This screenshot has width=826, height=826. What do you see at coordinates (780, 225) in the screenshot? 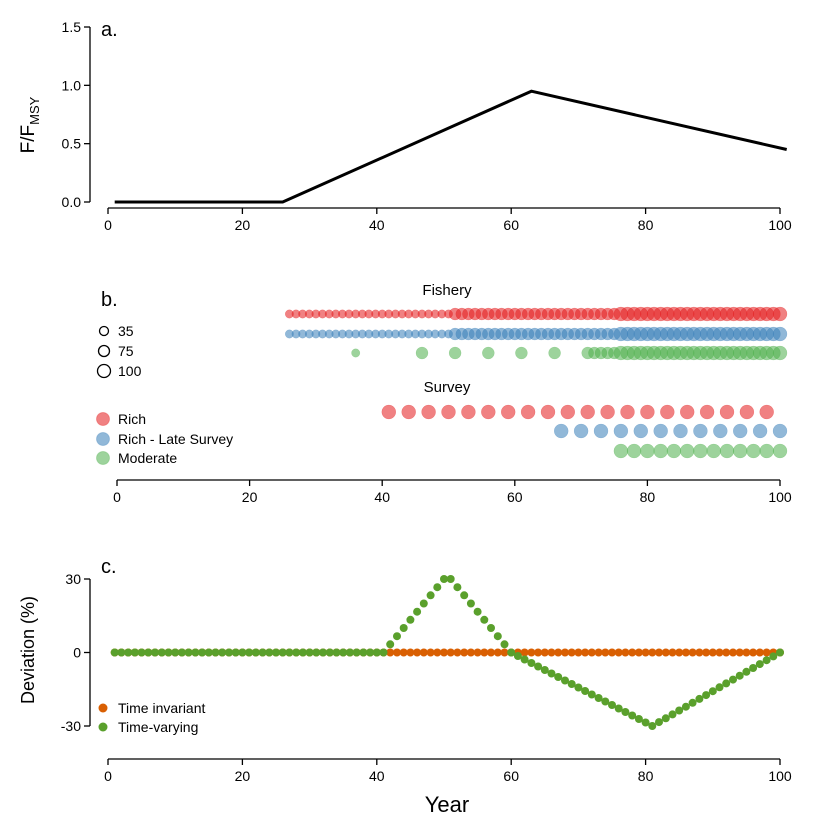
I see `panel-a-x-tick-label: 100` at bounding box center [780, 225].